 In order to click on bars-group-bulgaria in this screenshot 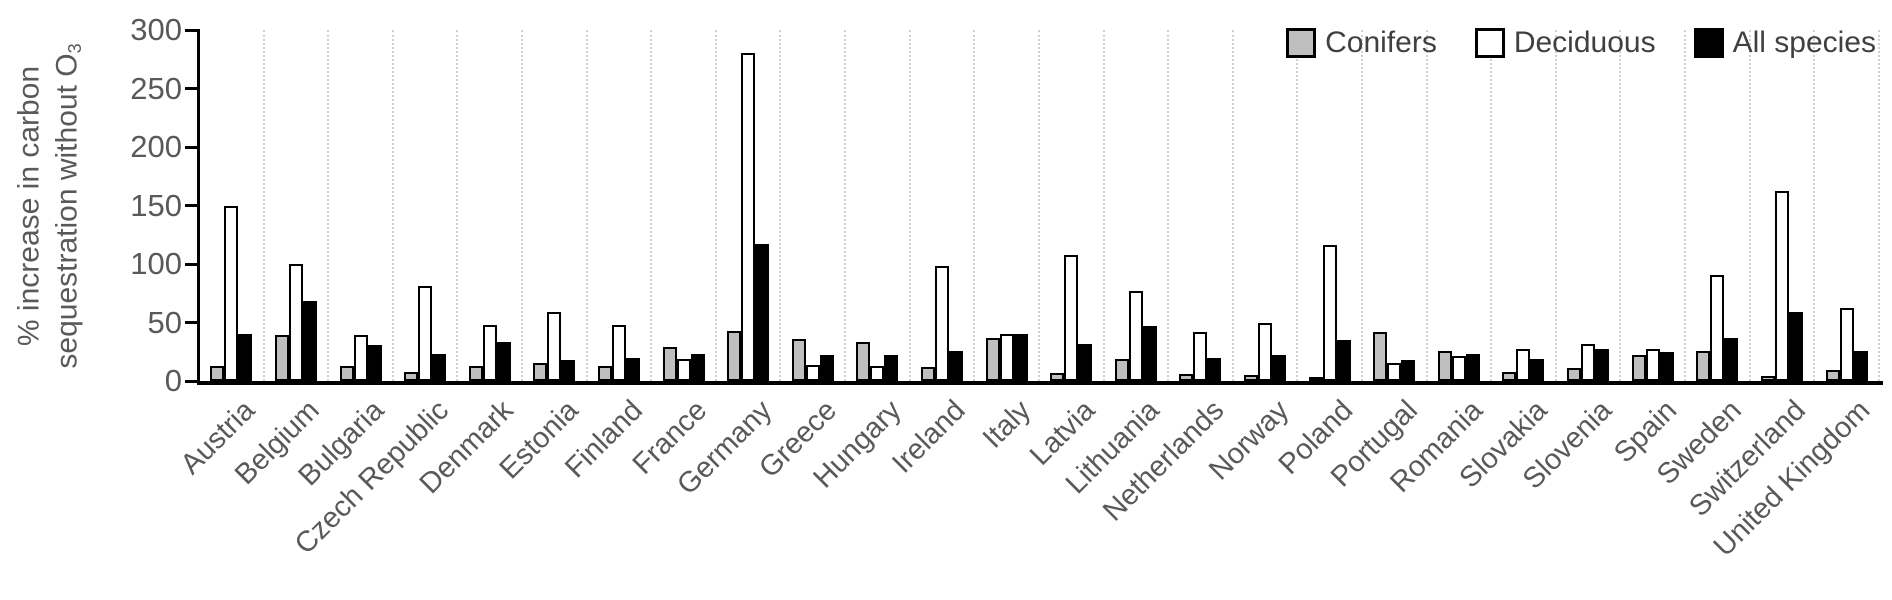, I will do `click(360, 358)`.